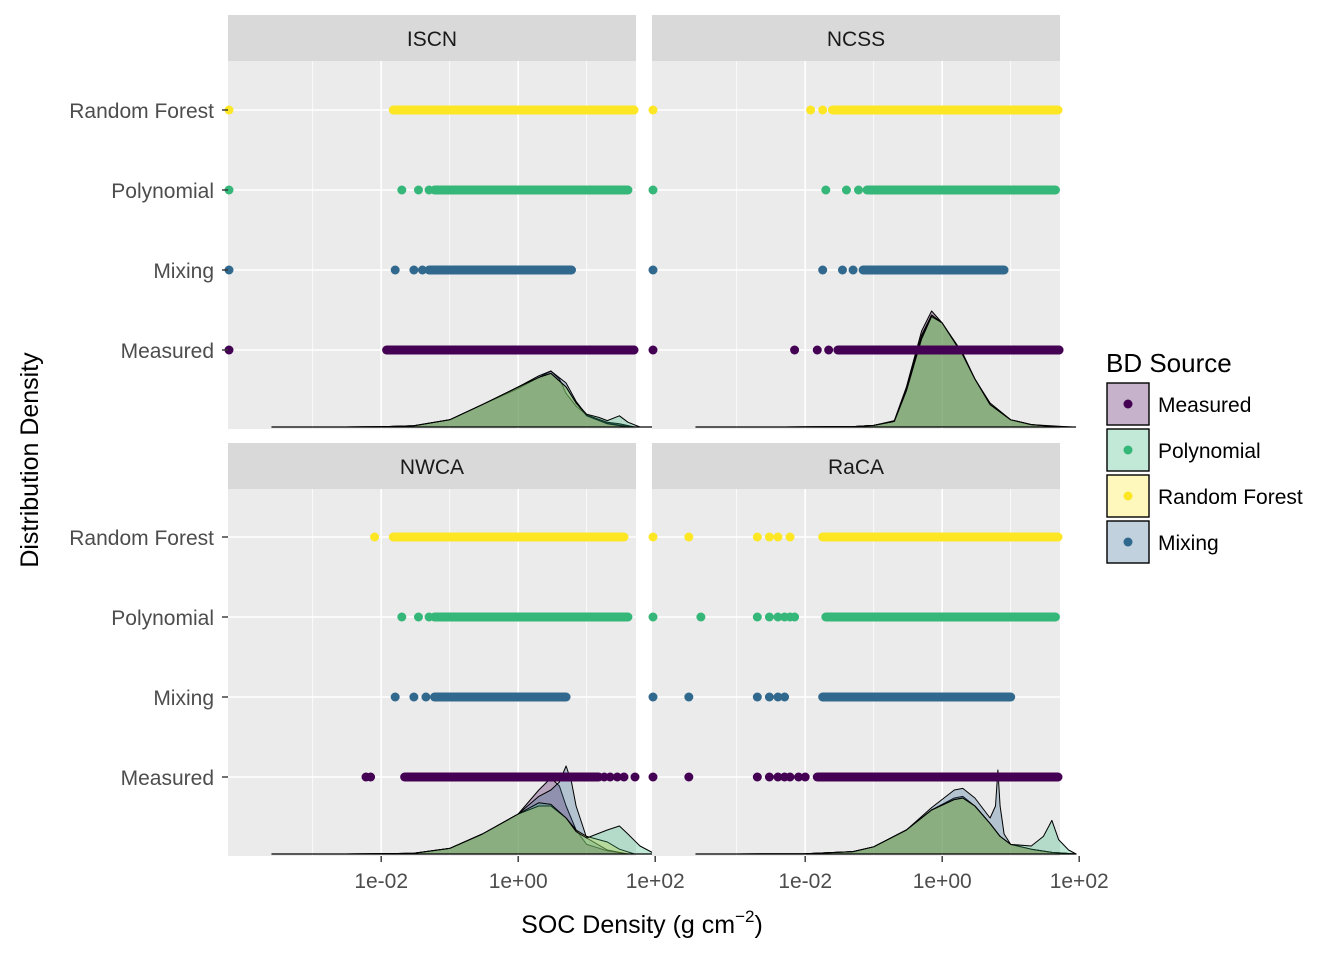 The image size is (1344, 960). I want to click on legend-label: Random Forest, so click(1230, 497).